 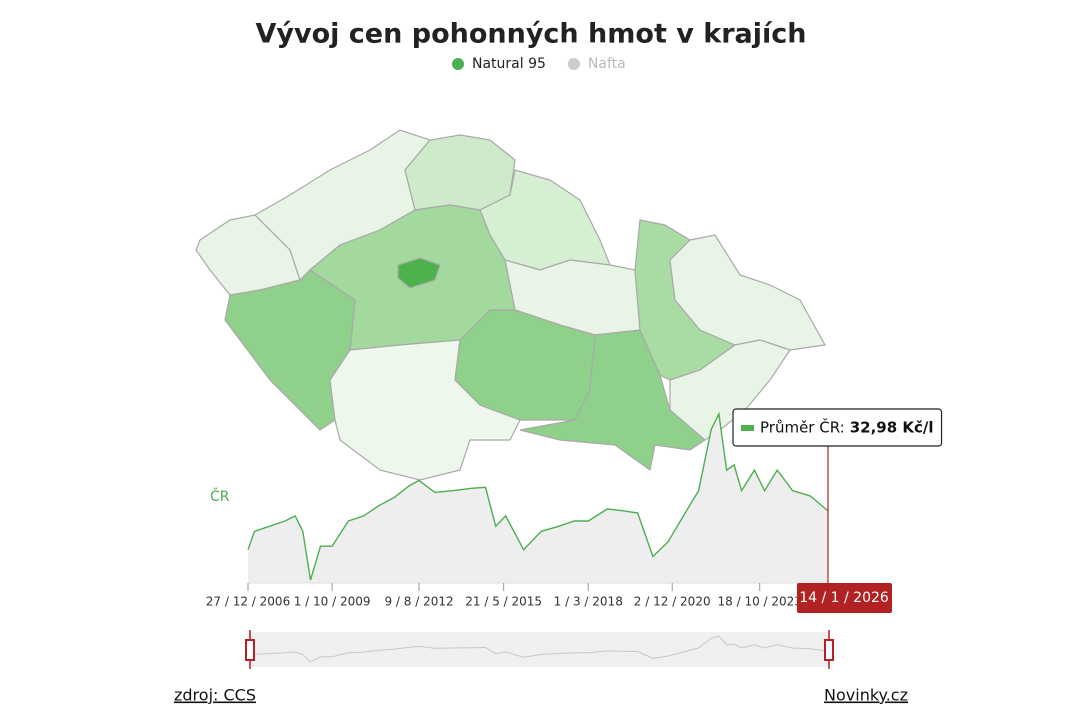 I want to click on selected-date-box, so click(x=844, y=598).